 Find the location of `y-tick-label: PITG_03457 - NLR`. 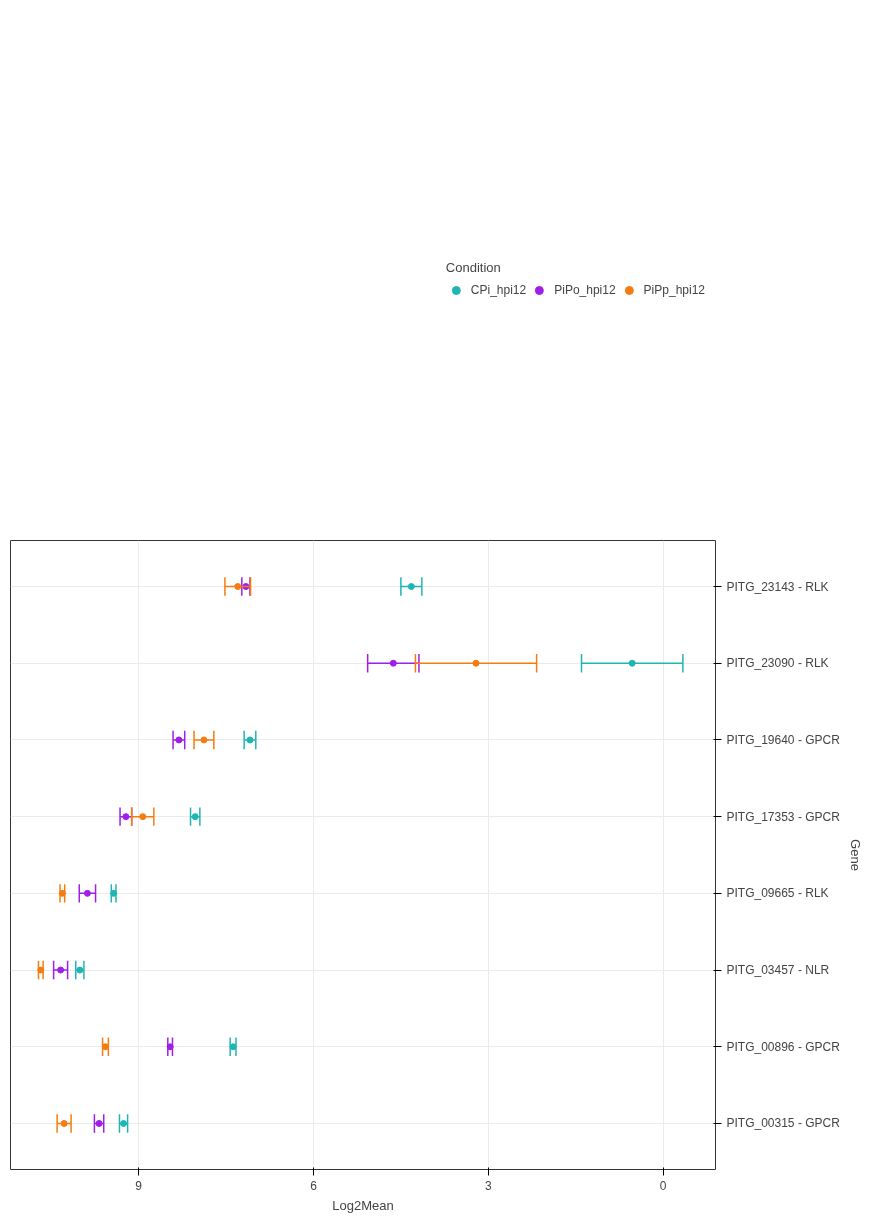

y-tick-label: PITG_03457 - NLR is located at coordinates (778, 970).